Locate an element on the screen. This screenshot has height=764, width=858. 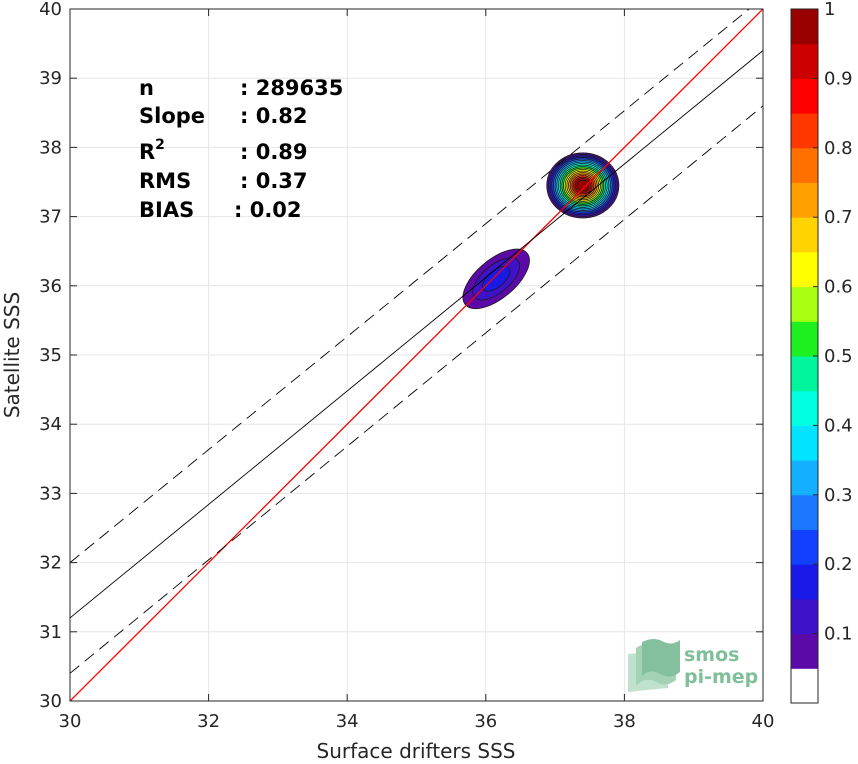
stat-rms-value: : 0.37 is located at coordinates (274, 181).